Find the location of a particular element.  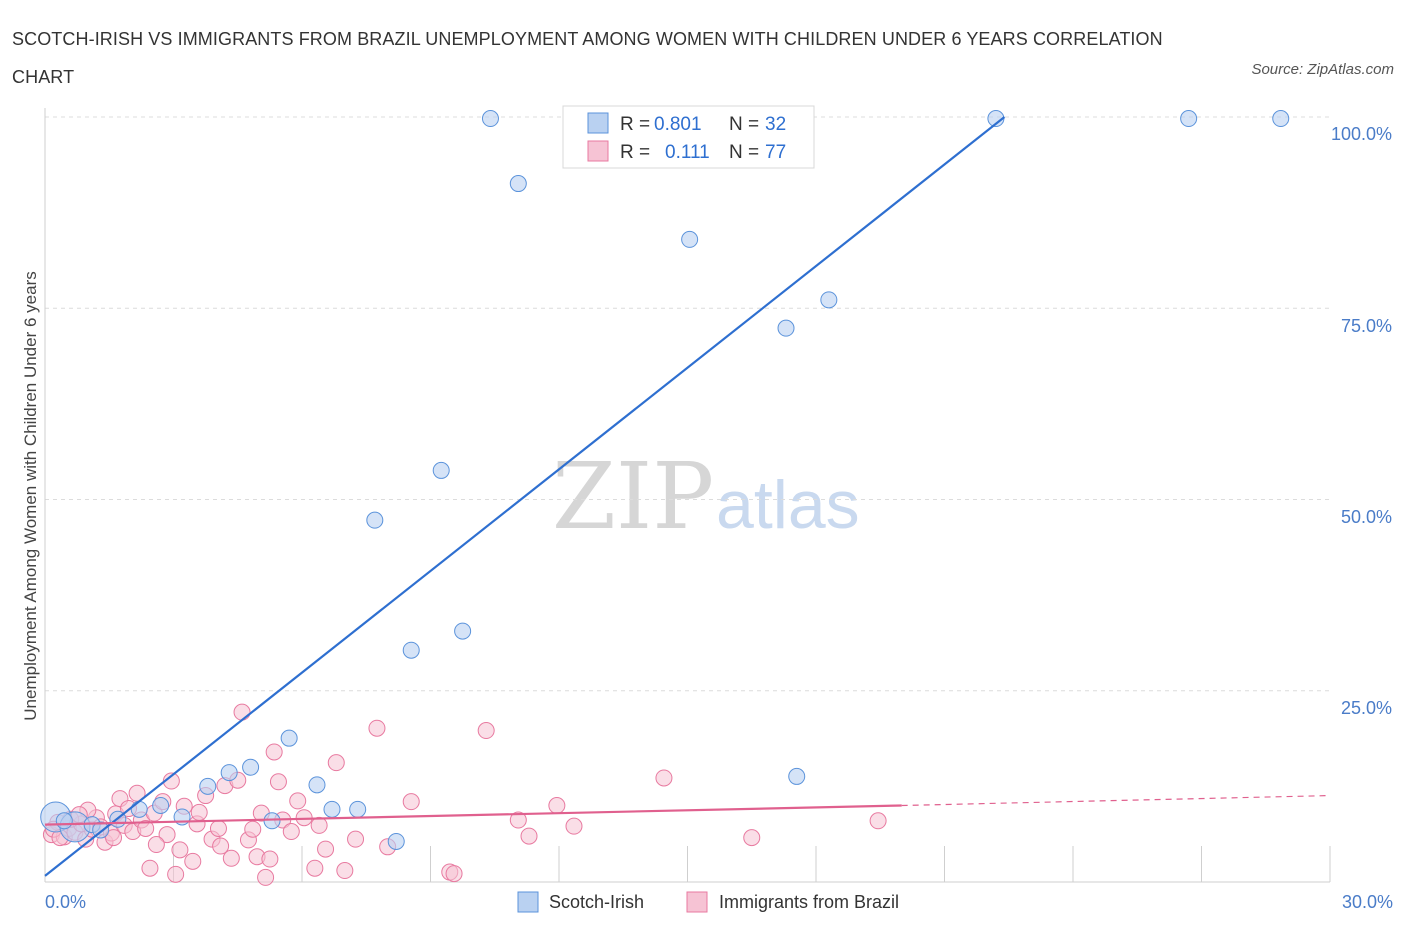

y-tick-label-75: 75.0% is located at coordinates (1366, 326).